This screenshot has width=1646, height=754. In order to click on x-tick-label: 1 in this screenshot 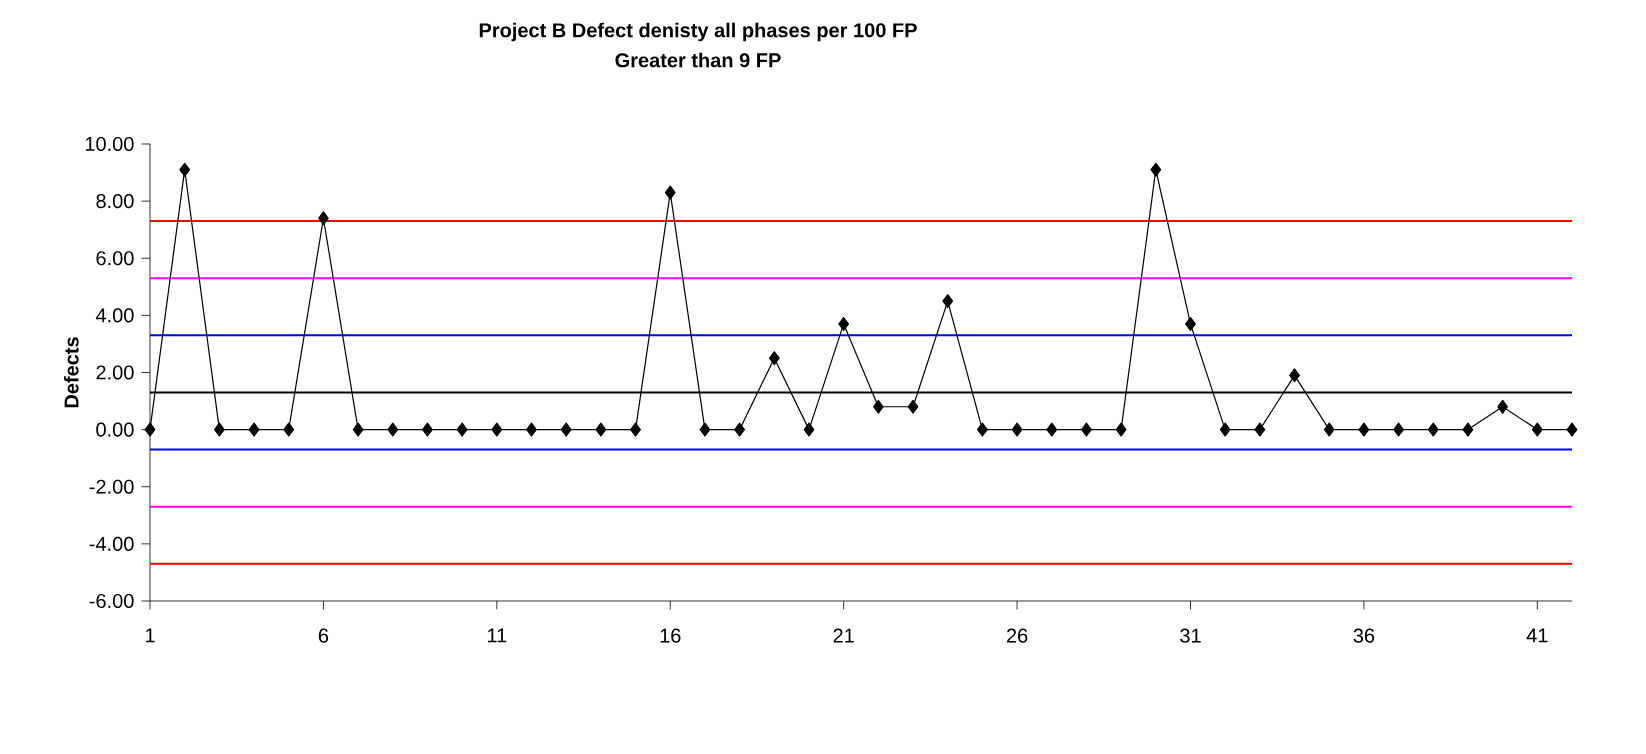, I will do `click(150, 635)`.